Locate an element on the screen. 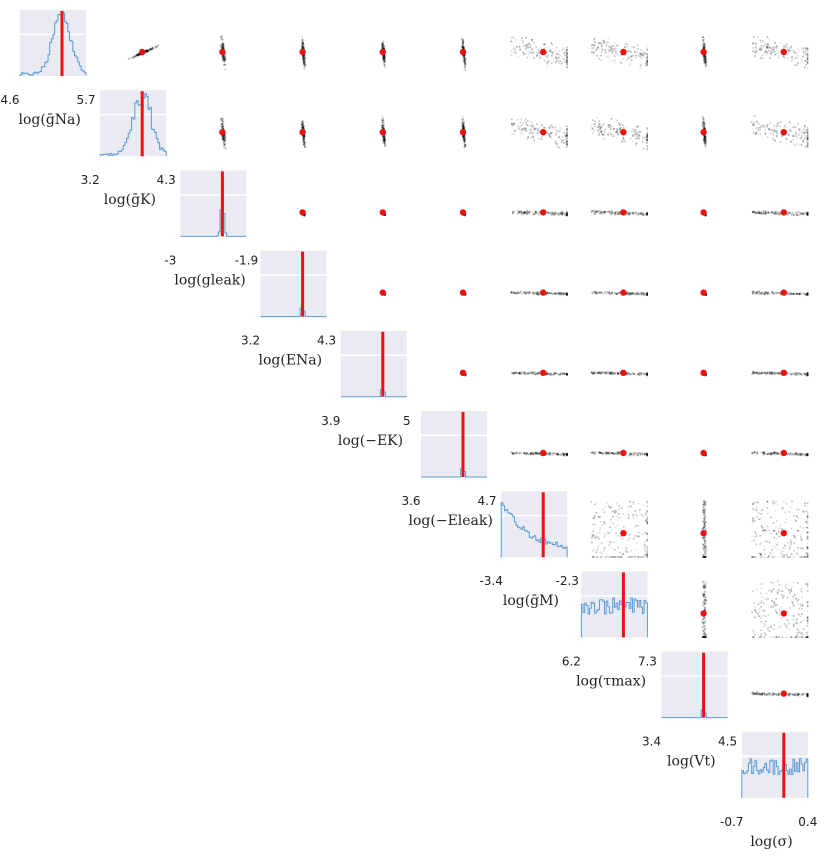 The height and width of the screenshot is (863, 831). parameter-label: log(ENa) is located at coordinates (290, 361).